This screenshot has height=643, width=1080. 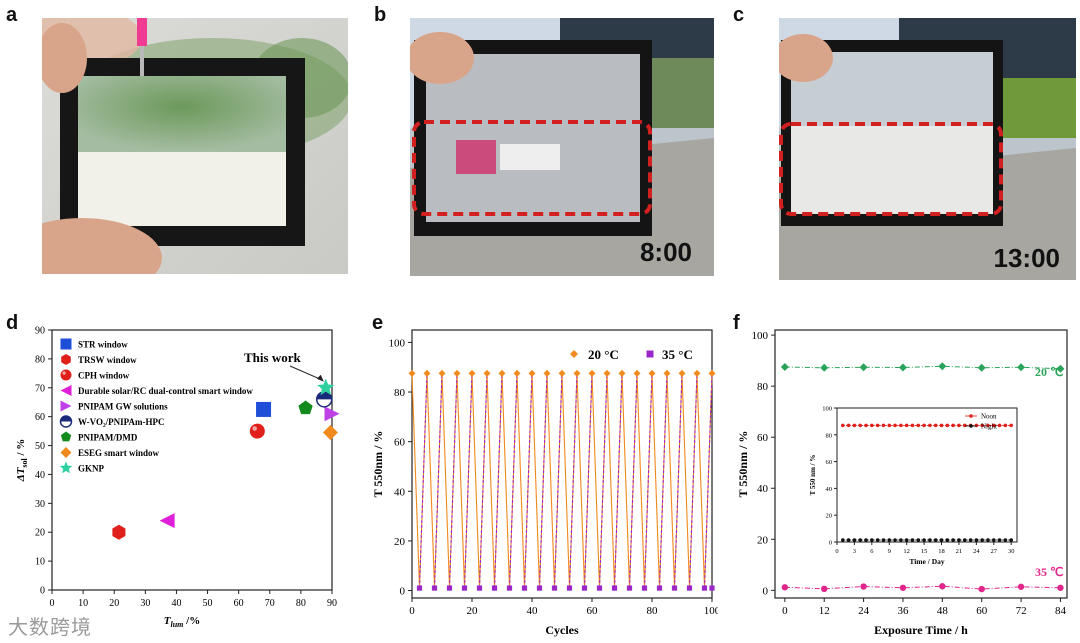 I want to click on chart-f-ytick-label: 80, so click(x=763, y=387).